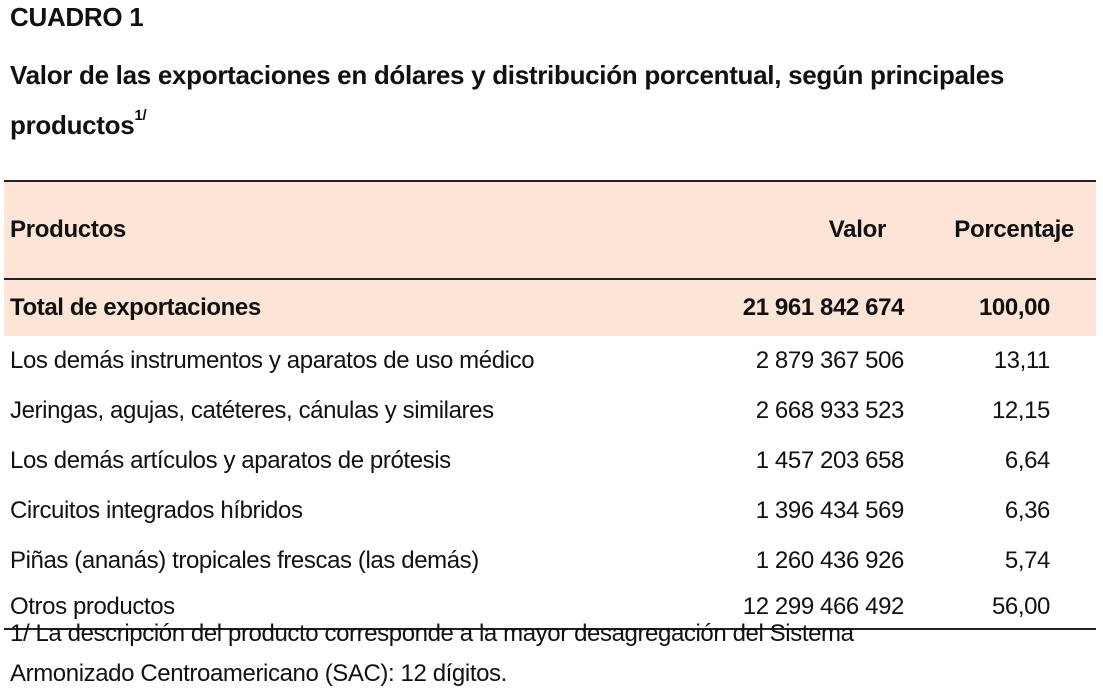 The width and height of the screenshot is (1103, 694). What do you see at coordinates (1027, 560) in the screenshot?
I see `row-percent: 5,74` at bounding box center [1027, 560].